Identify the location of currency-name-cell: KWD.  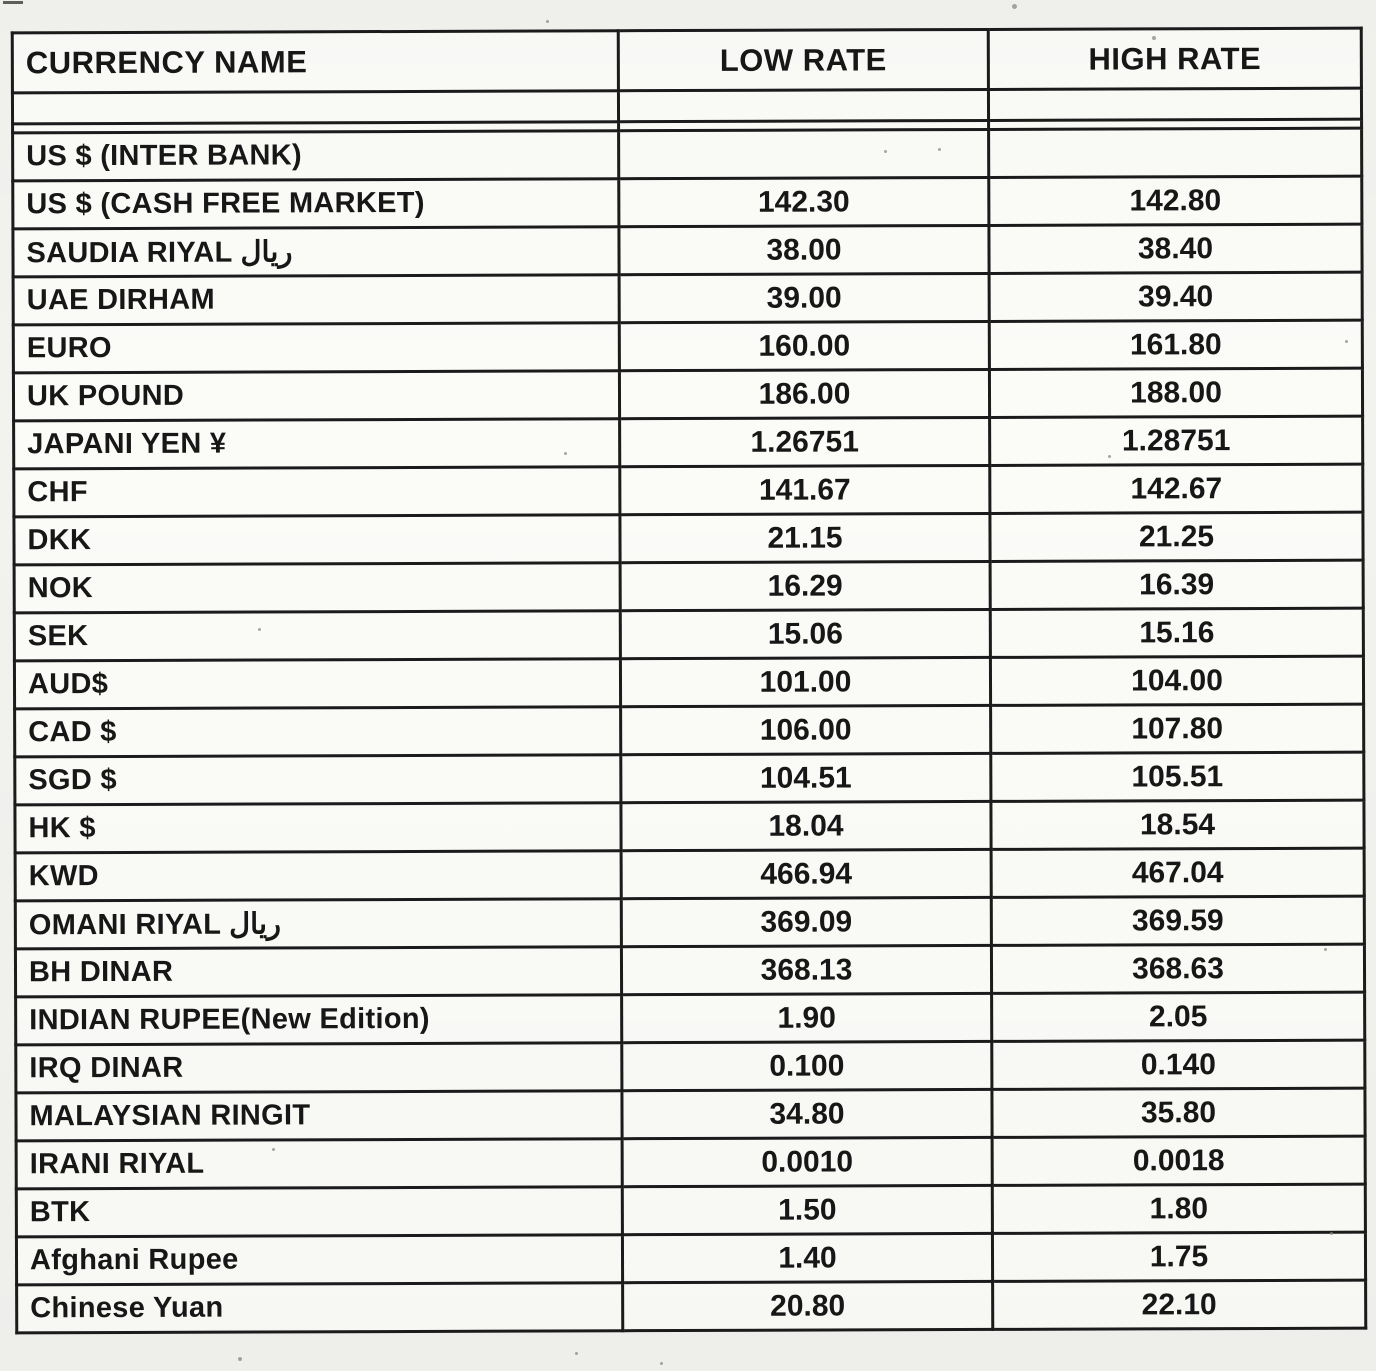
(318, 875).